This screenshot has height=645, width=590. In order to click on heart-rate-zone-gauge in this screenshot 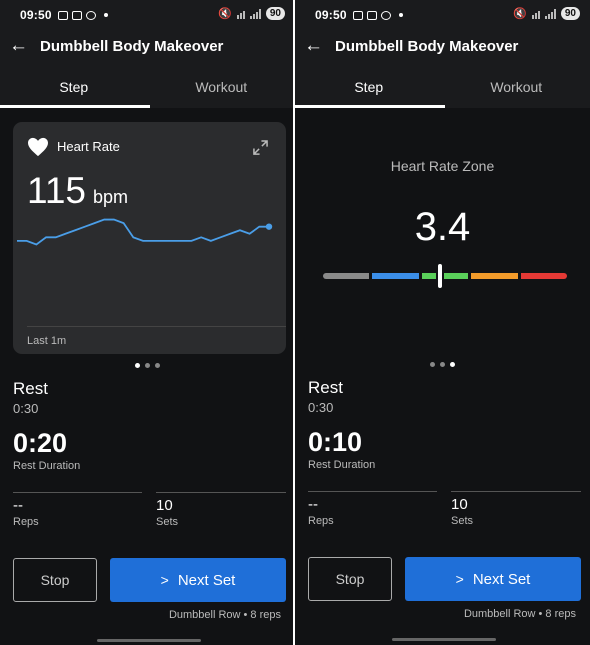, I will do `click(445, 276)`.